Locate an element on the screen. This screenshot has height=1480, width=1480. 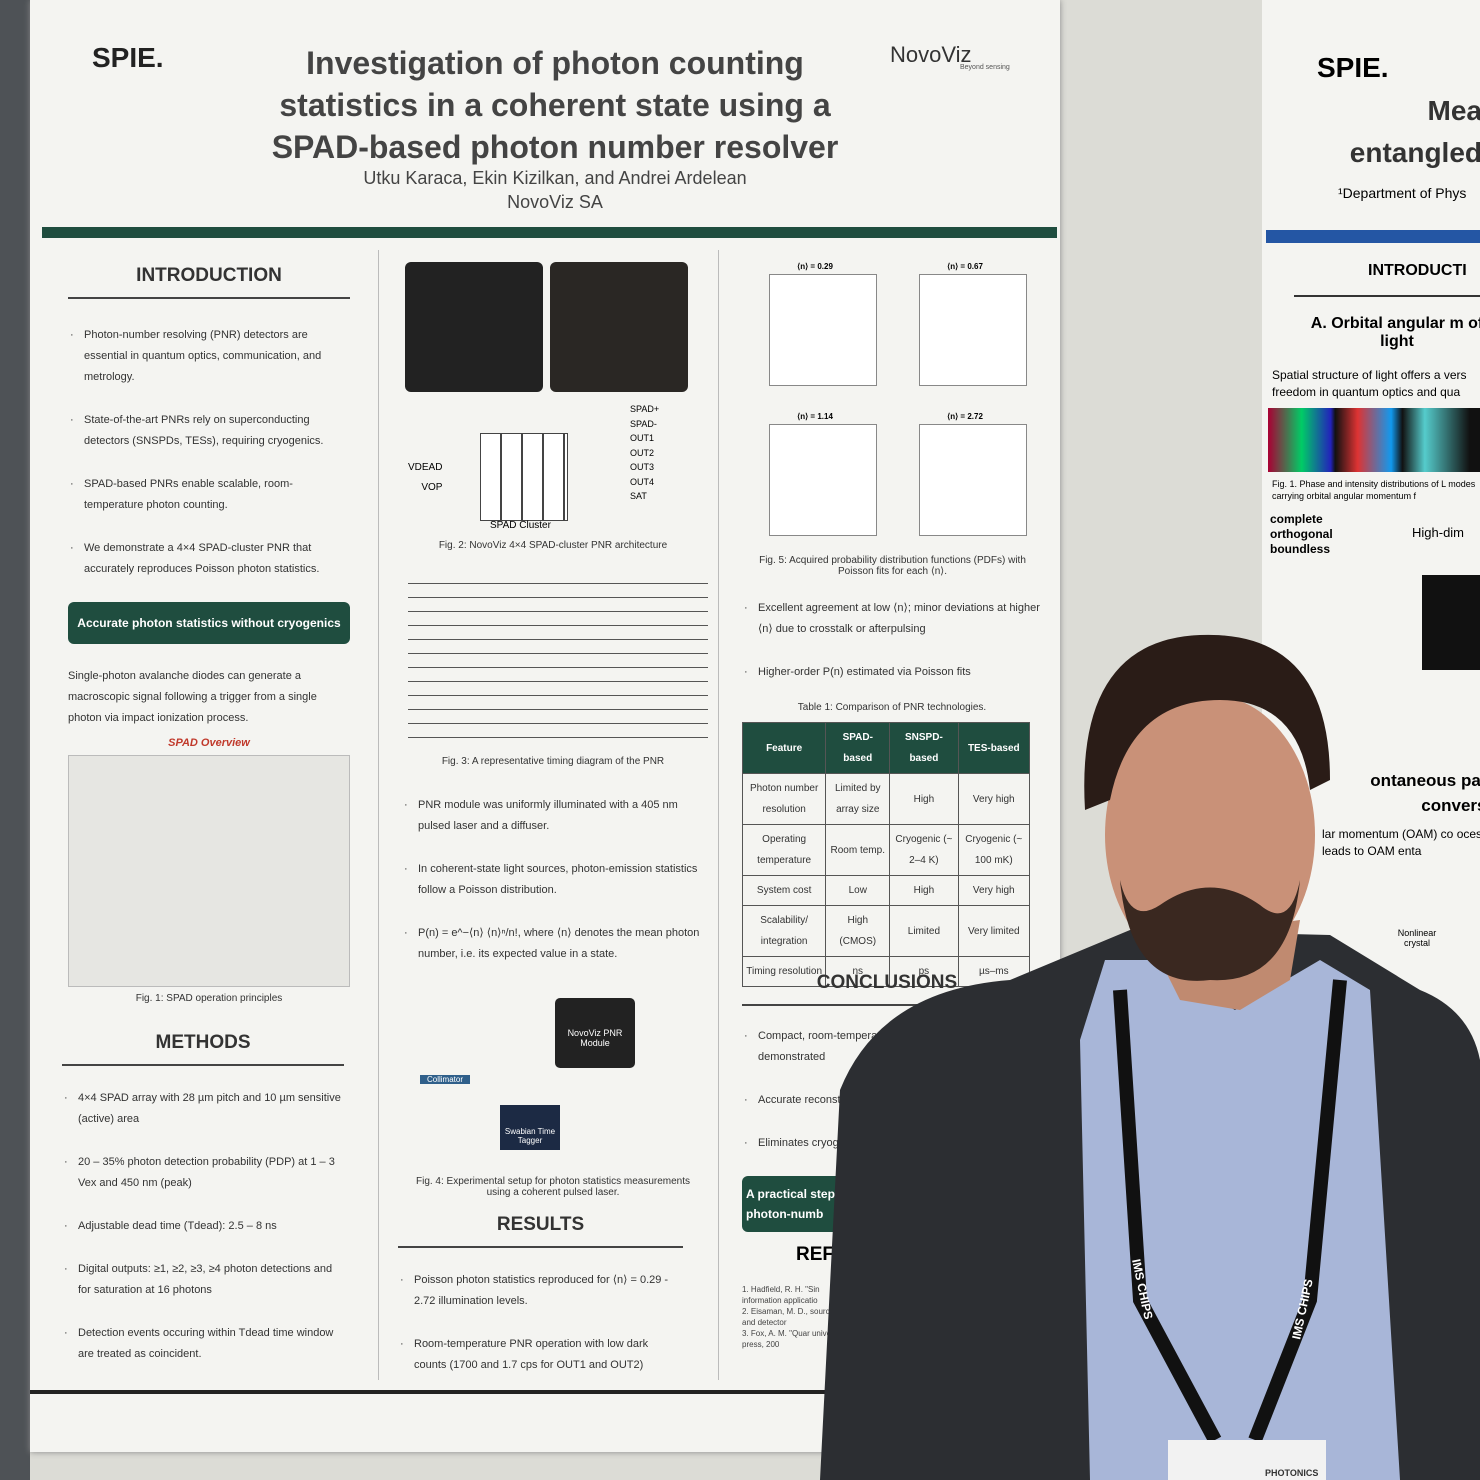
fig5-panel: ⟨n⟩ = 0.29 is located at coordinates (815, 332).